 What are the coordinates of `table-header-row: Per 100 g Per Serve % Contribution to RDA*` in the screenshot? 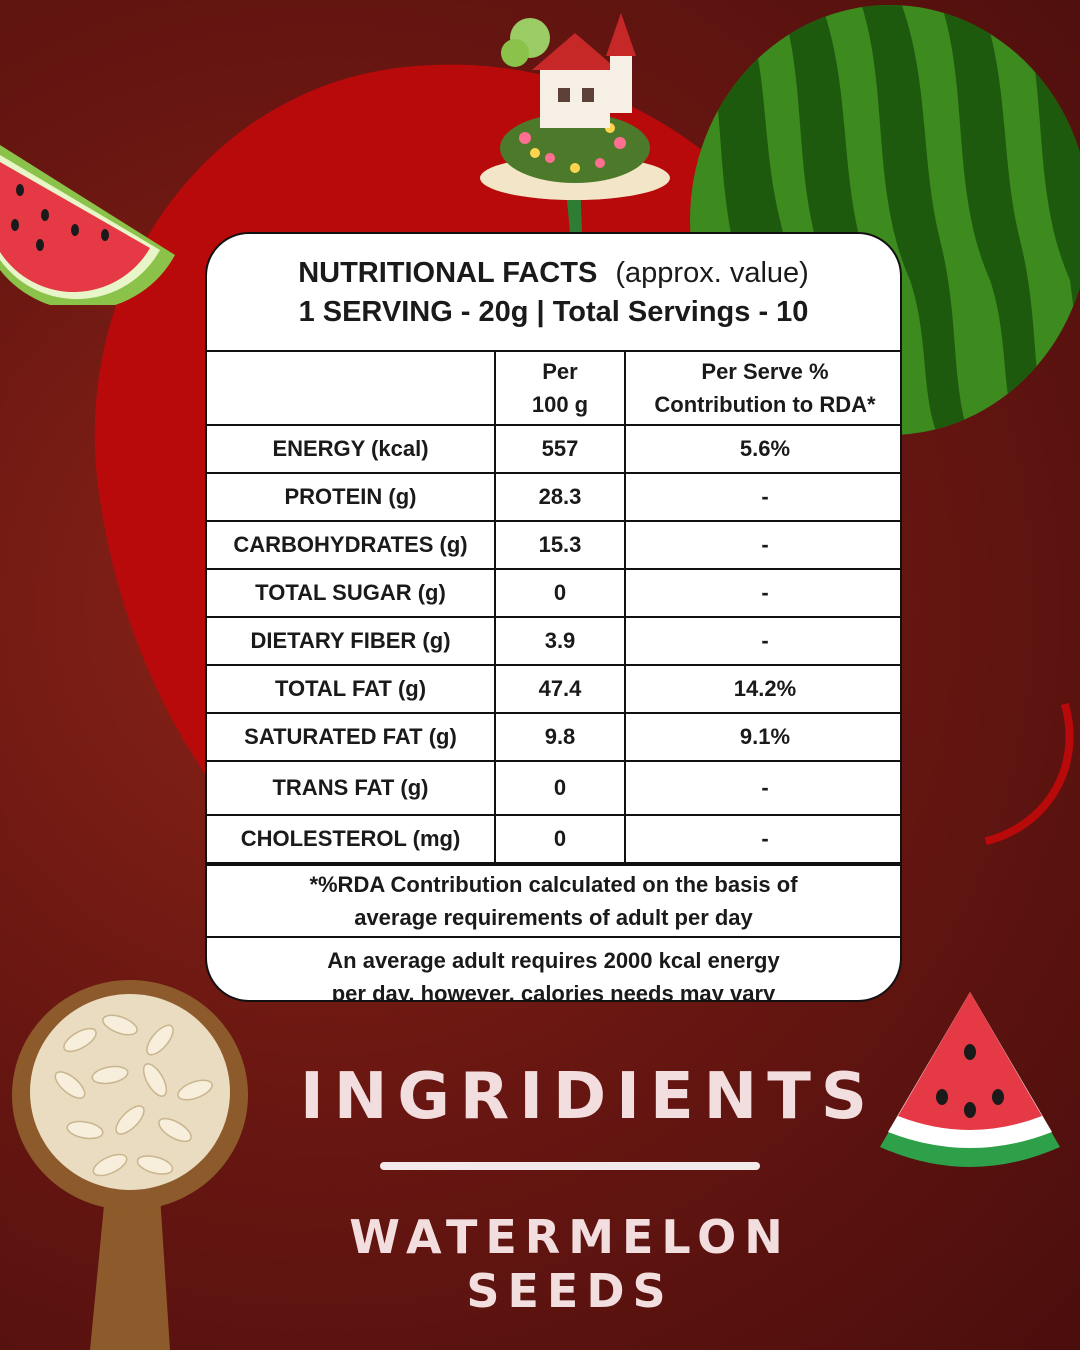 It's located at (553, 388).